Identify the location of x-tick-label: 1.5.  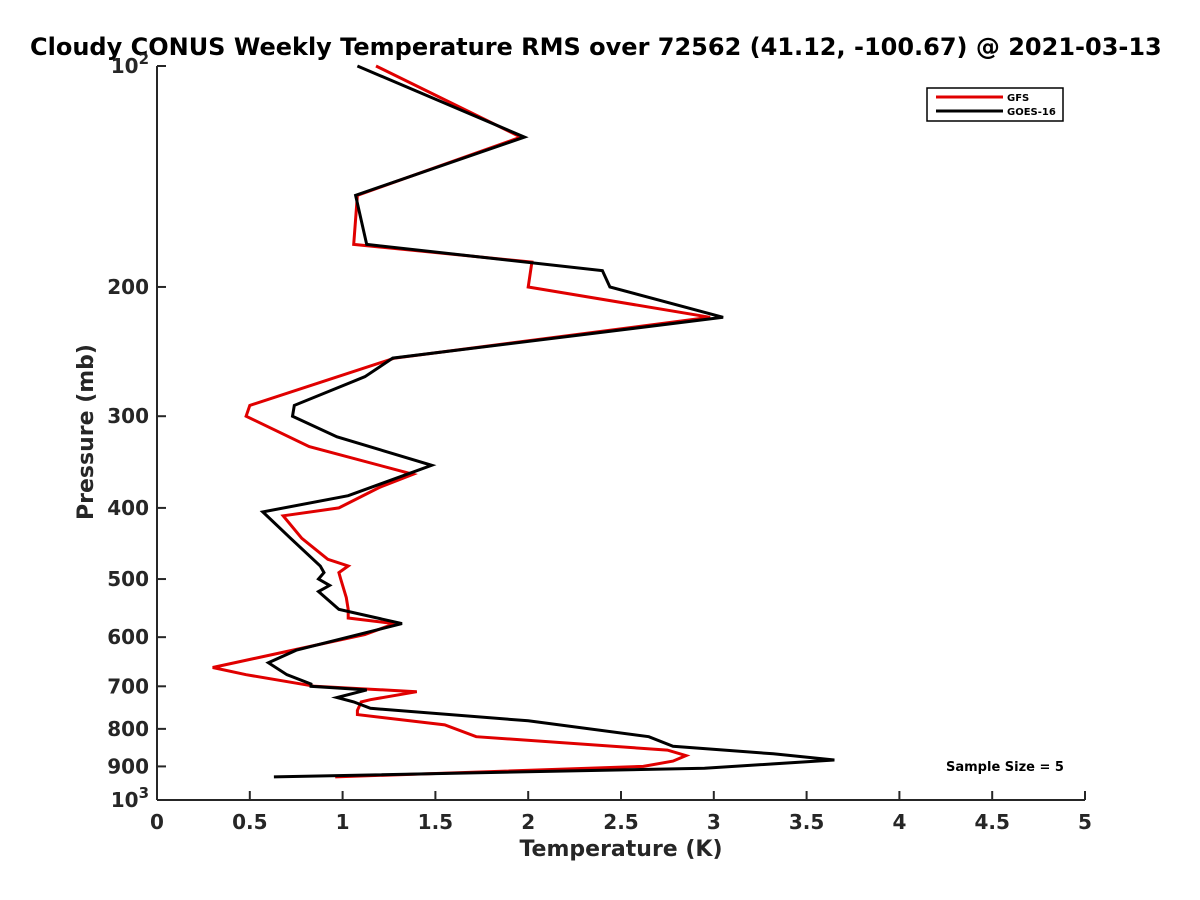
(435, 822).